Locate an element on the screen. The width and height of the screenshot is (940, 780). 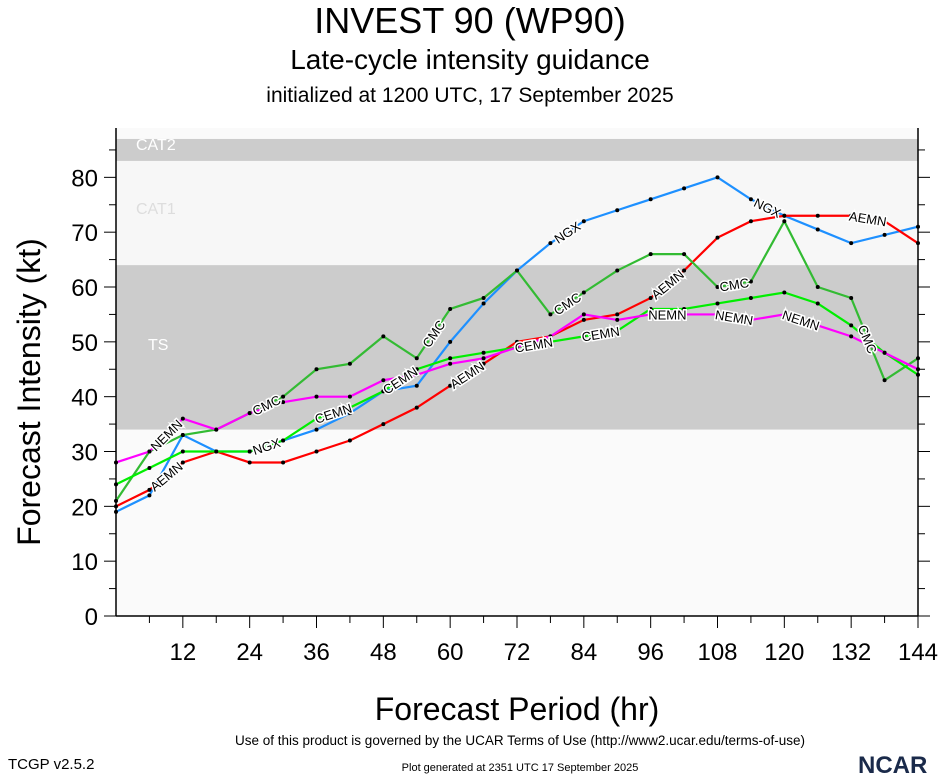
x-tick-label: 48 is located at coordinates (383, 652).